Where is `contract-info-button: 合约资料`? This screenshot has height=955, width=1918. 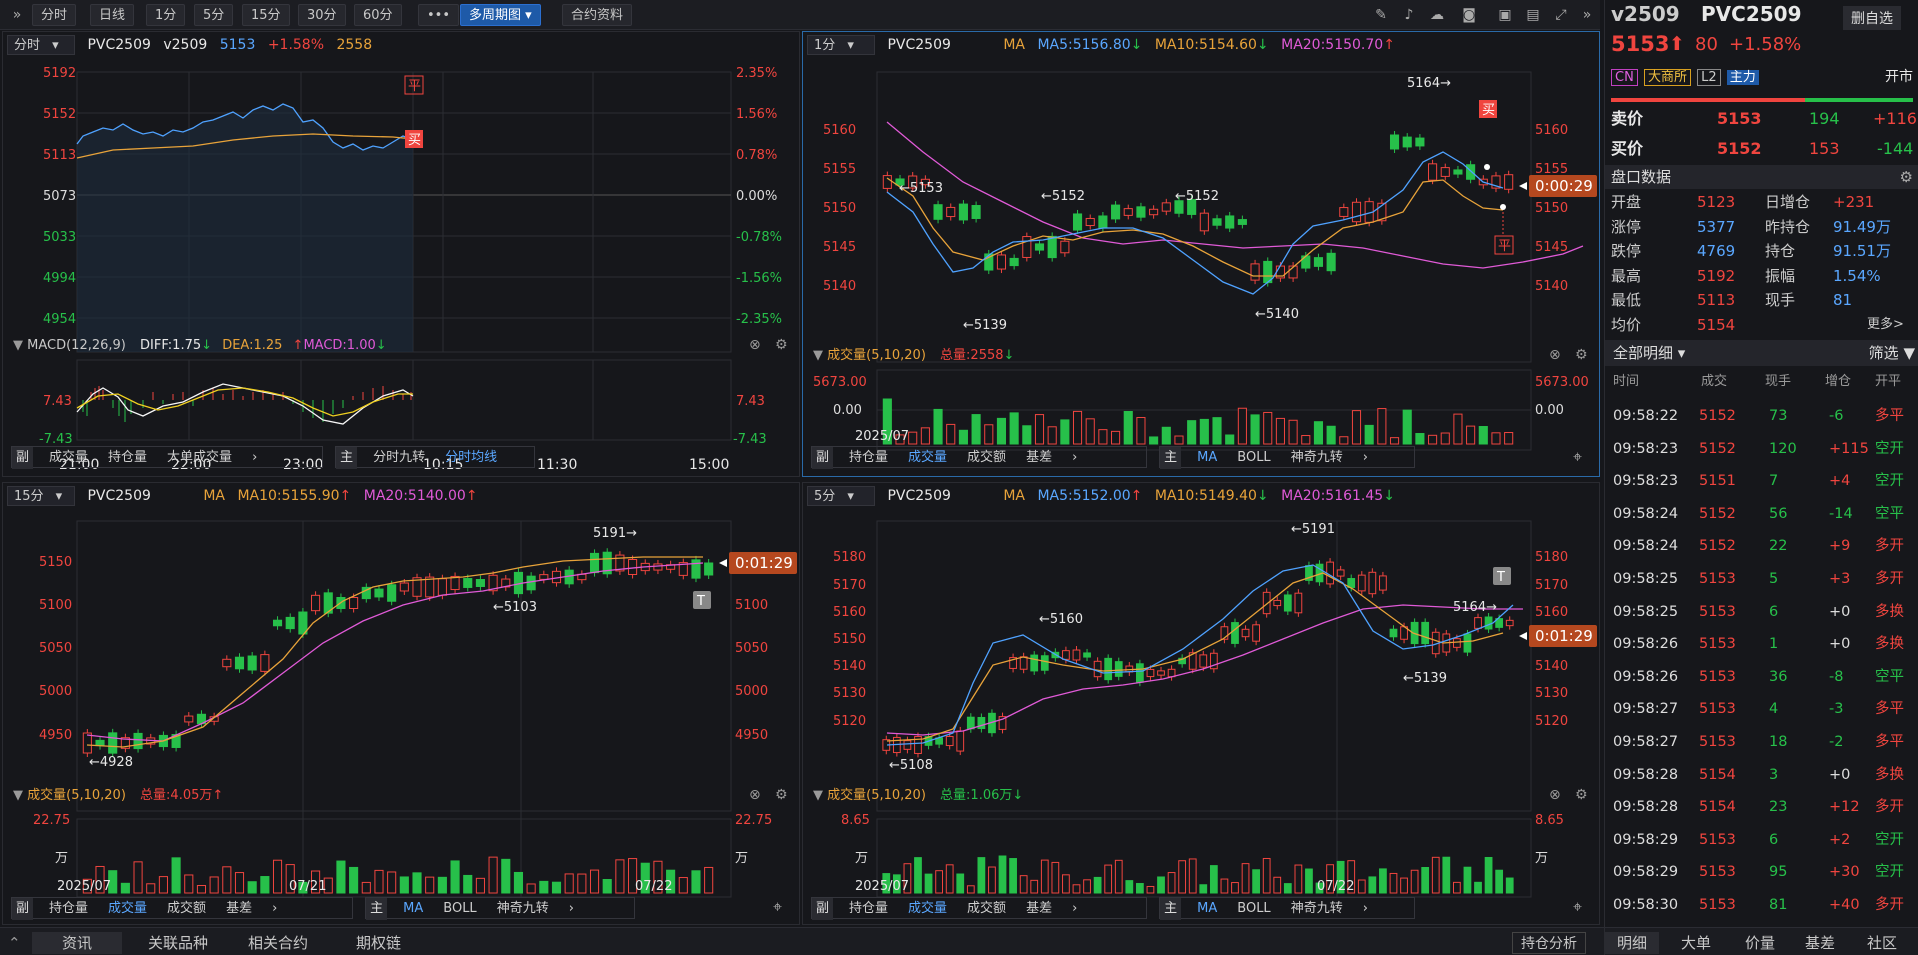 contract-info-button: 合约资料 is located at coordinates (597, 15).